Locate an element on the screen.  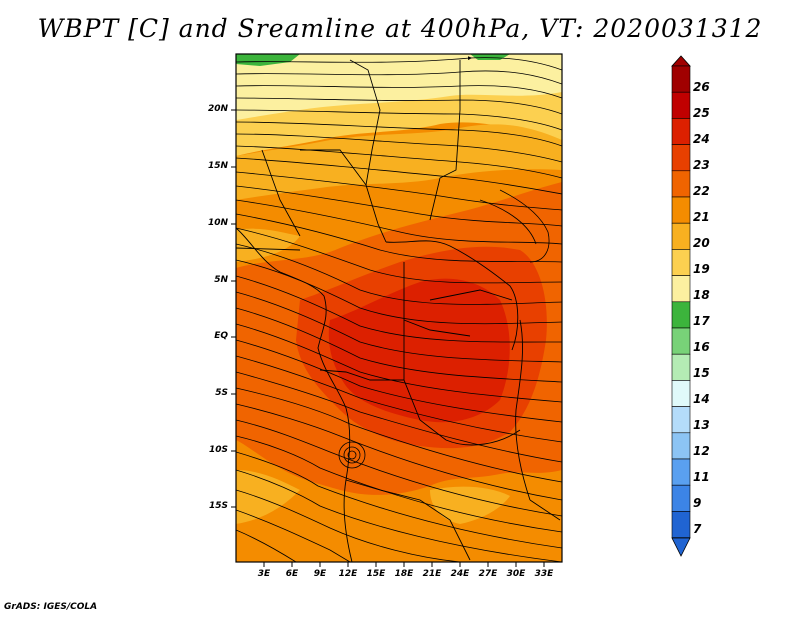
colorbar-top-arrow is located at coordinates (681, 61).